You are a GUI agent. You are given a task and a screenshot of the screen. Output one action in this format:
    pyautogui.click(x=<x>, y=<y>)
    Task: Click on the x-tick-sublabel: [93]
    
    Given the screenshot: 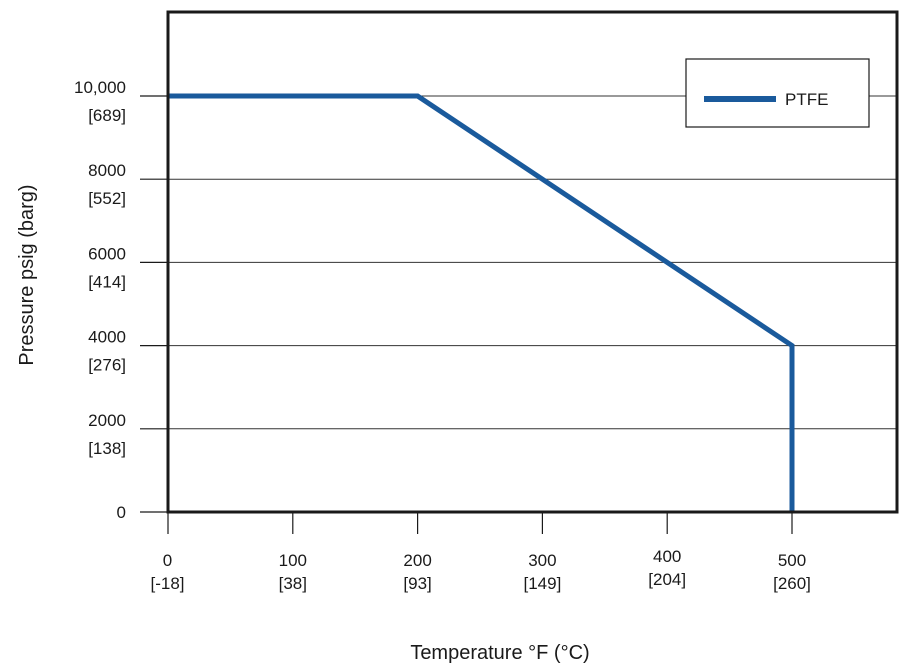 What is the action you would take?
    pyautogui.click(x=417, y=583)
    